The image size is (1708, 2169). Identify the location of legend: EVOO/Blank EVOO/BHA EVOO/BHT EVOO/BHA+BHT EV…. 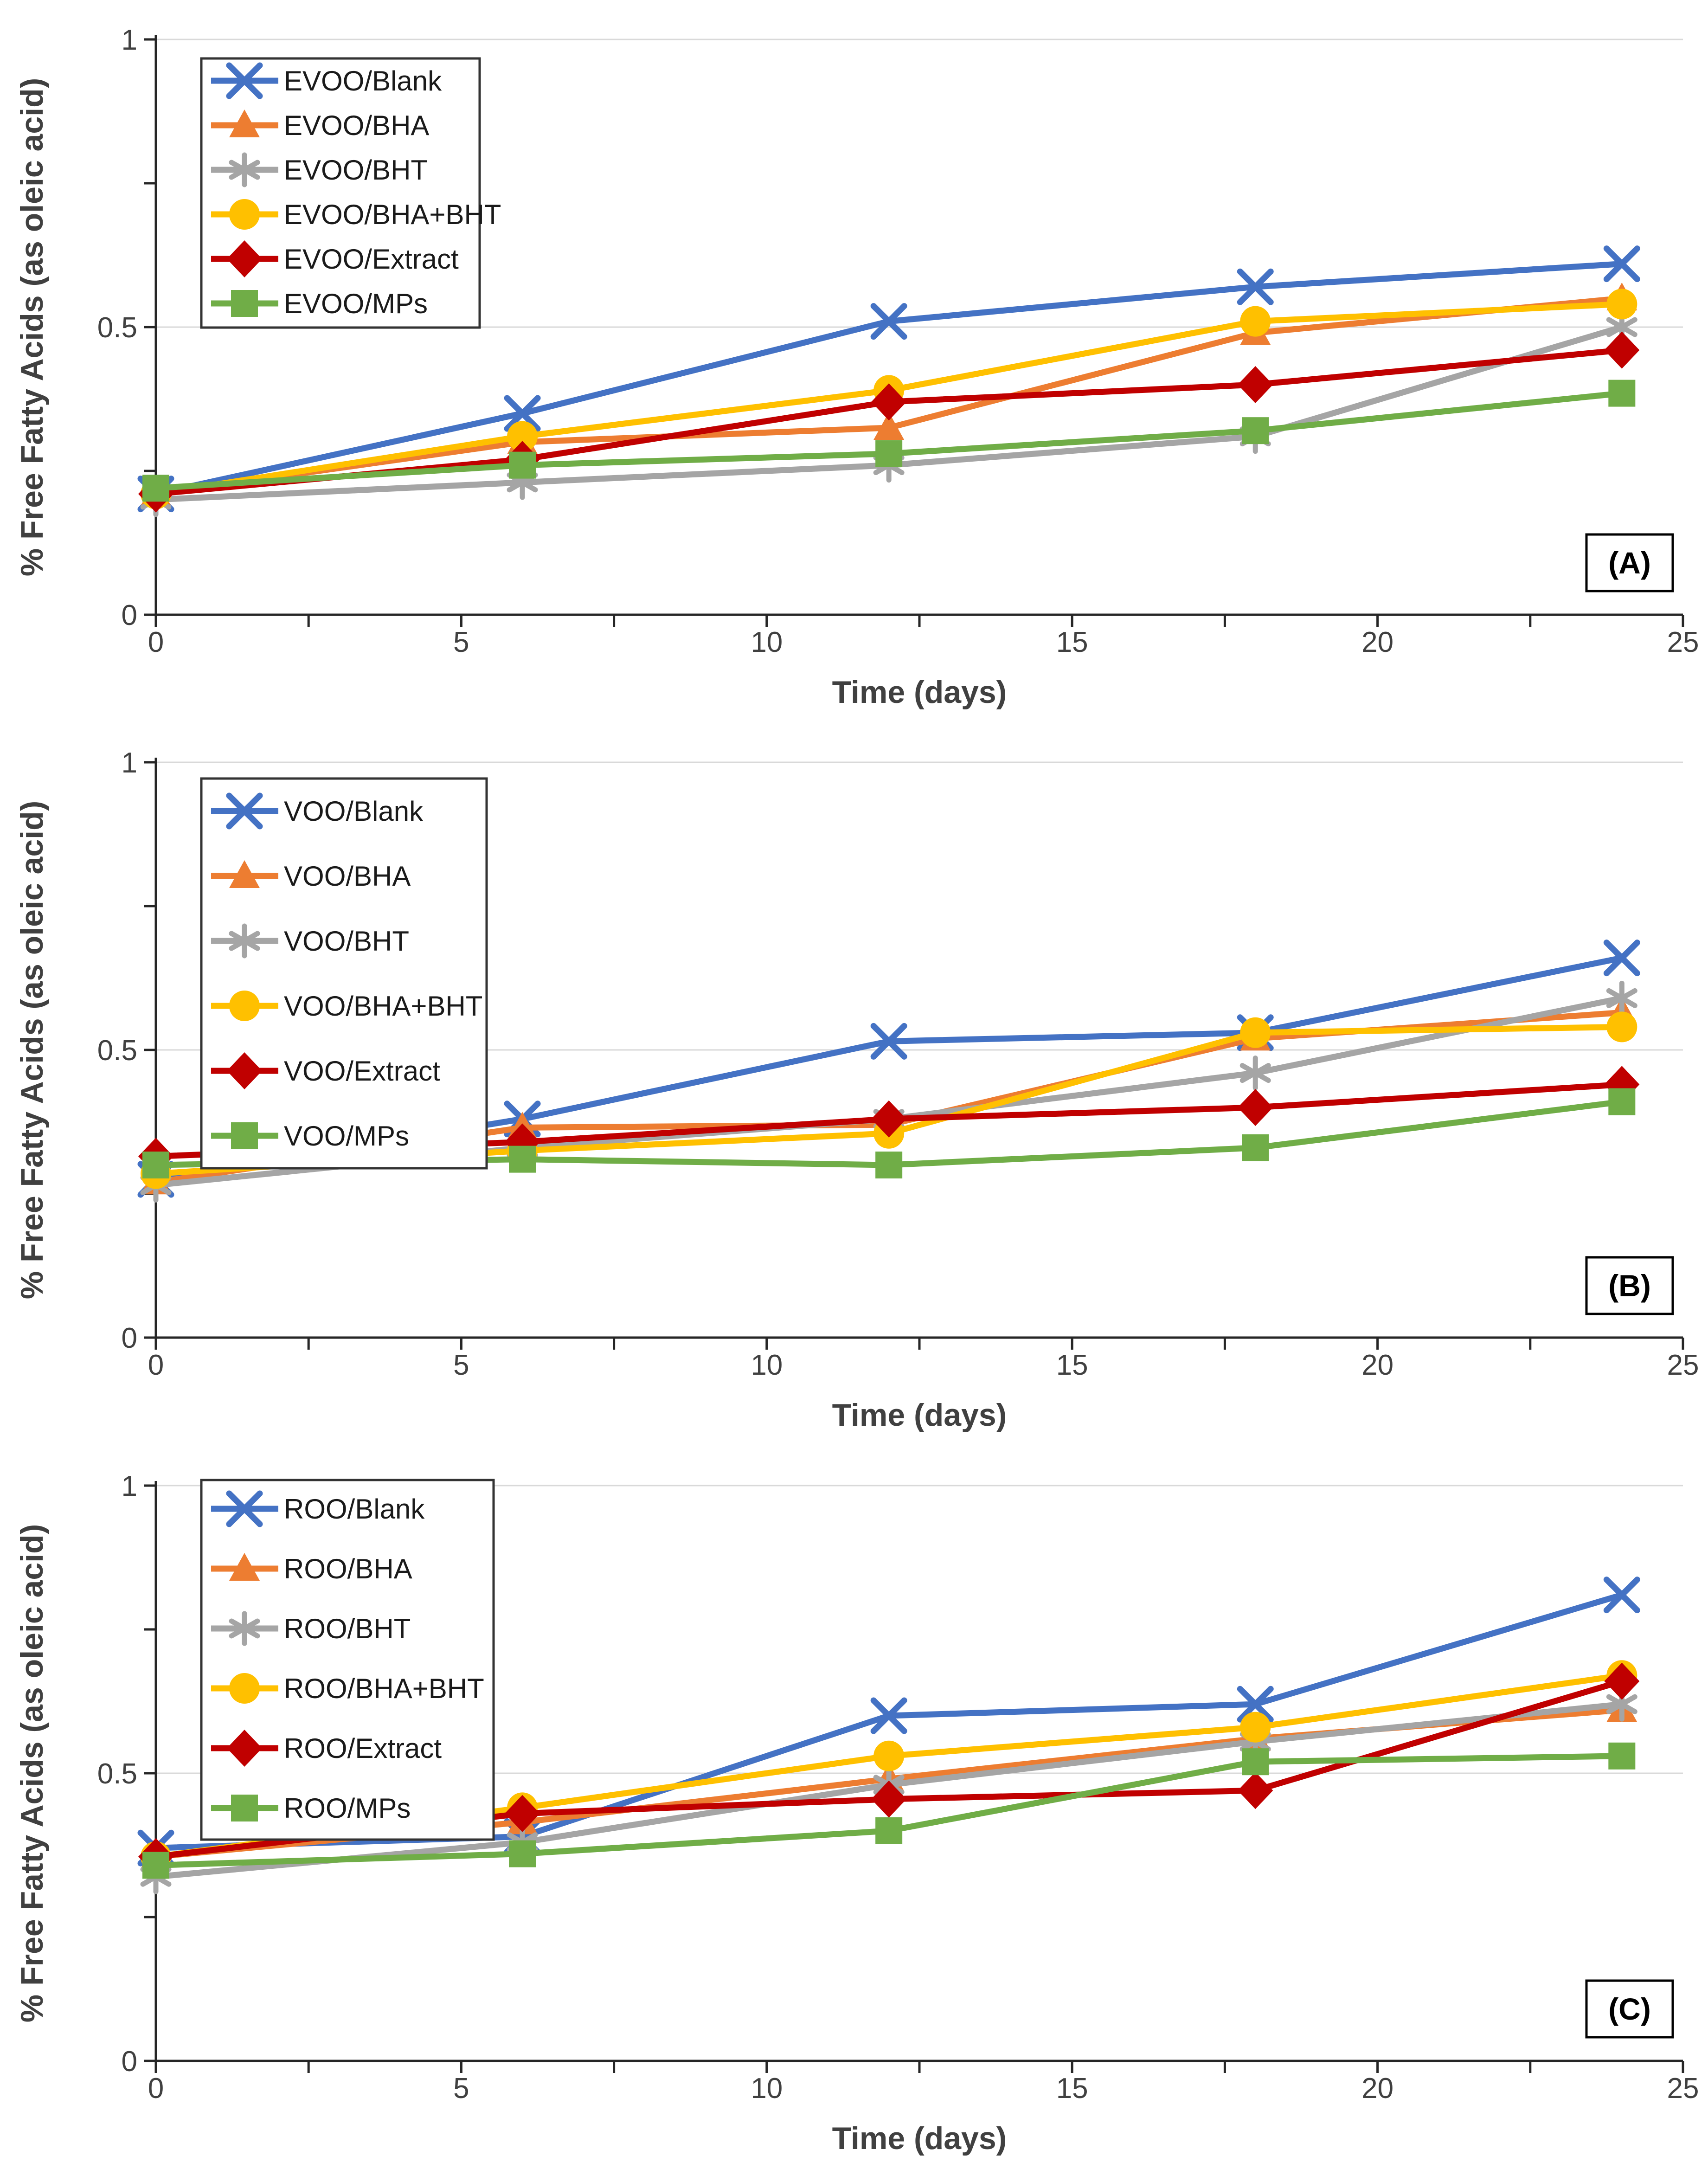
(350, 193).